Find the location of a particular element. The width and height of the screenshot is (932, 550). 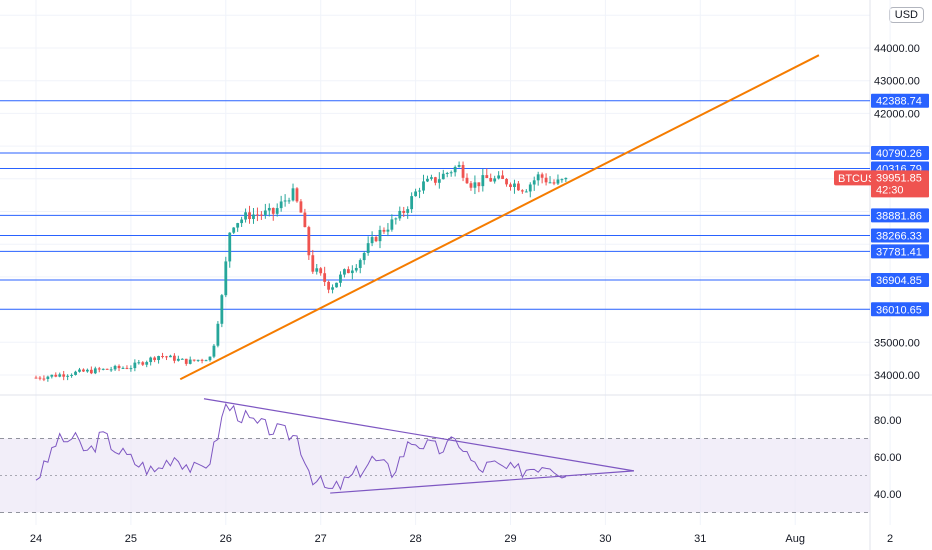

time-axis-tick-label: 25 is located at coordinates (131, 539).